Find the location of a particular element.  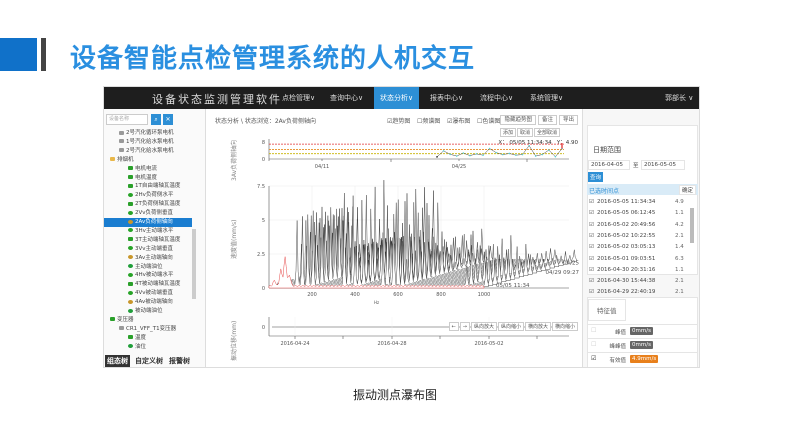

zoom-button-2: 纵向放大 is located at coordinates (483, 326).